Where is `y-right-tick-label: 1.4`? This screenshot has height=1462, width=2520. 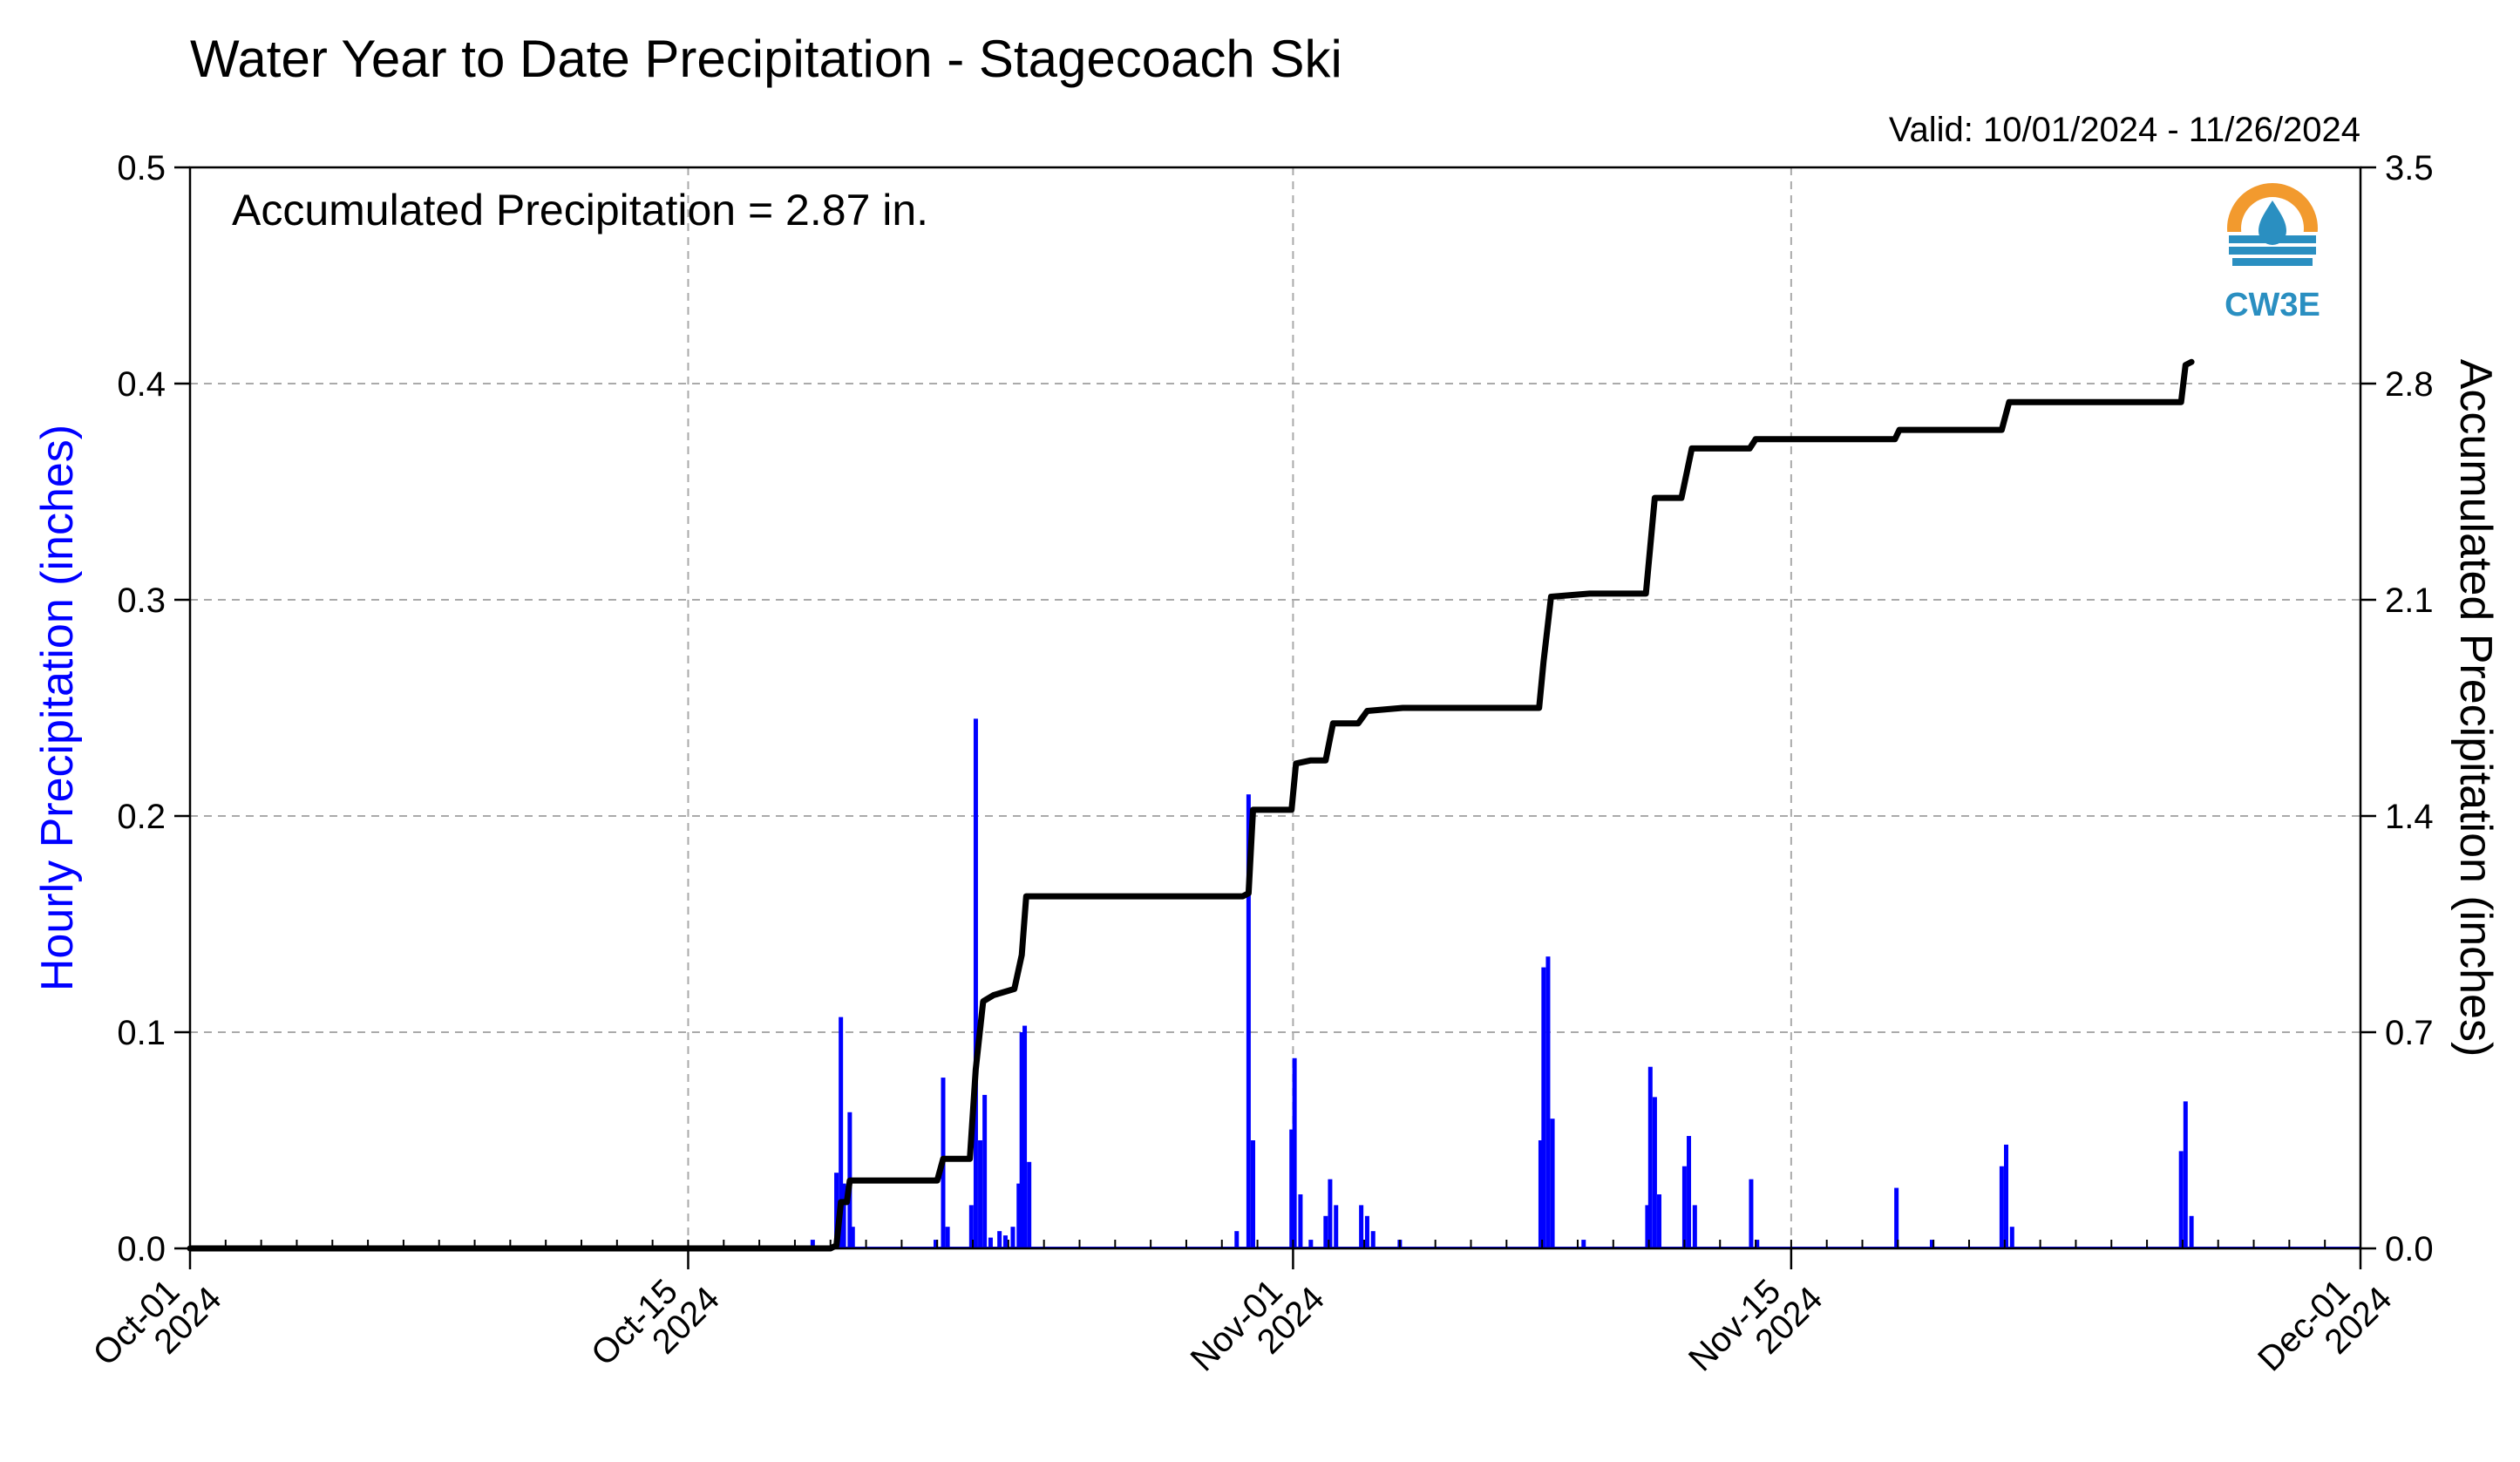
y-right-tick-label: 1.4 is located at coordinates (2409, 817).